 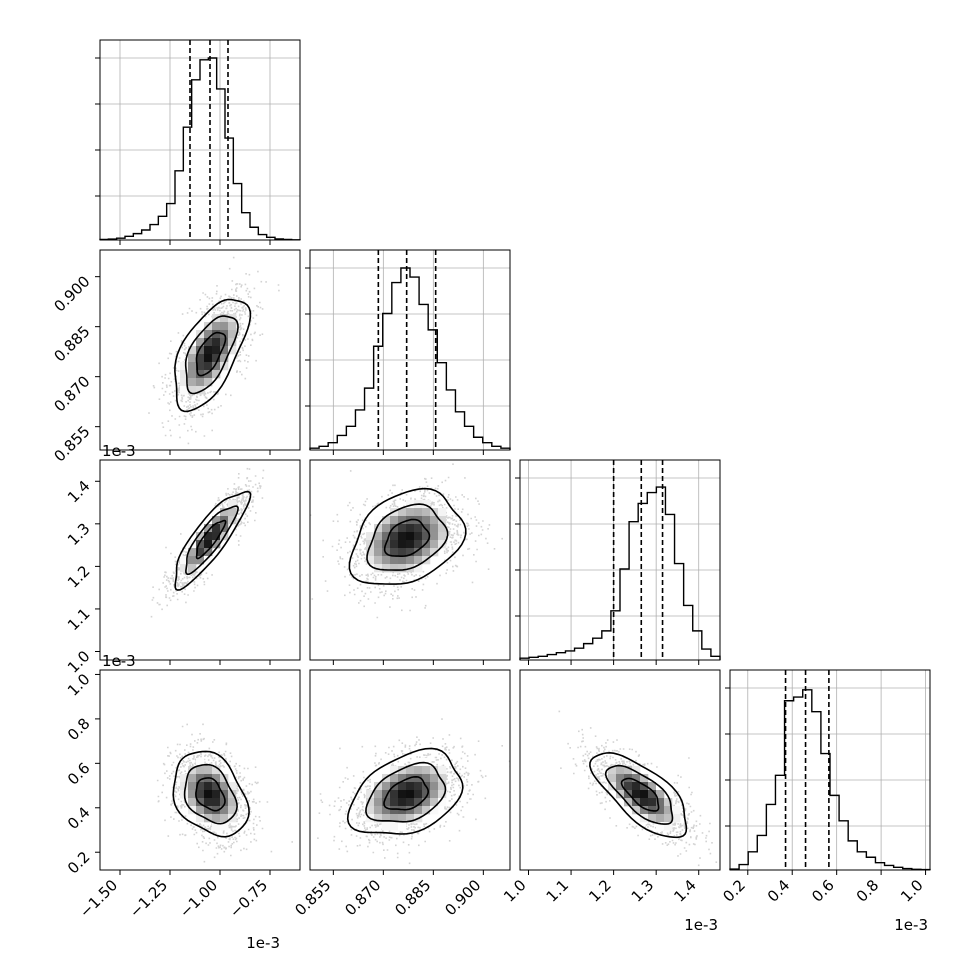 What do you see at coordinates (148, 898) in the screenshot?
I see `x-tick-label-0-1: −1.25` at bounding box center [148, 898].